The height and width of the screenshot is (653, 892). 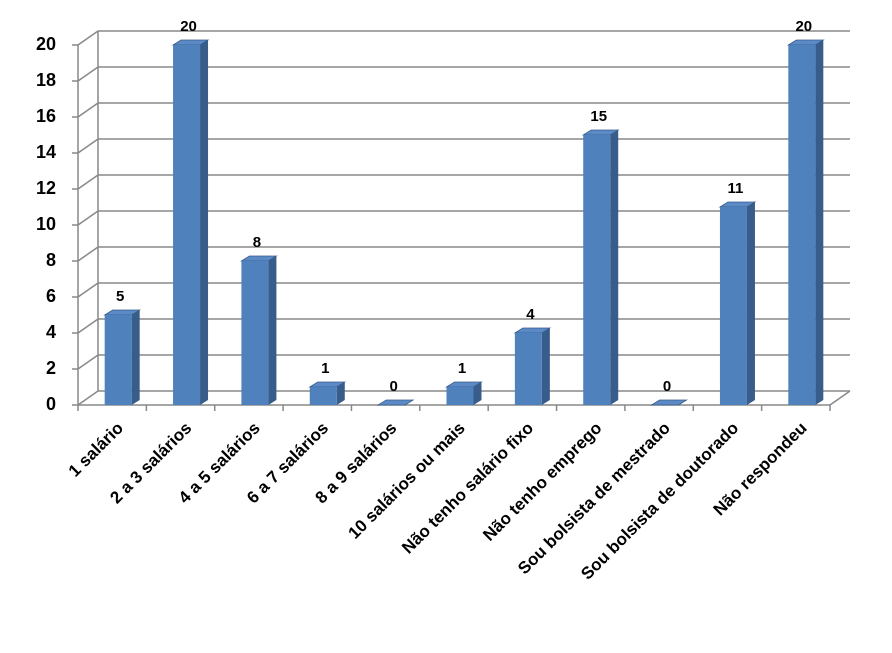 What do you see at coordinates (96, 449) in the screenshot?
I see `x-tick-label: 1 salário` at bounding box center [96, 449].